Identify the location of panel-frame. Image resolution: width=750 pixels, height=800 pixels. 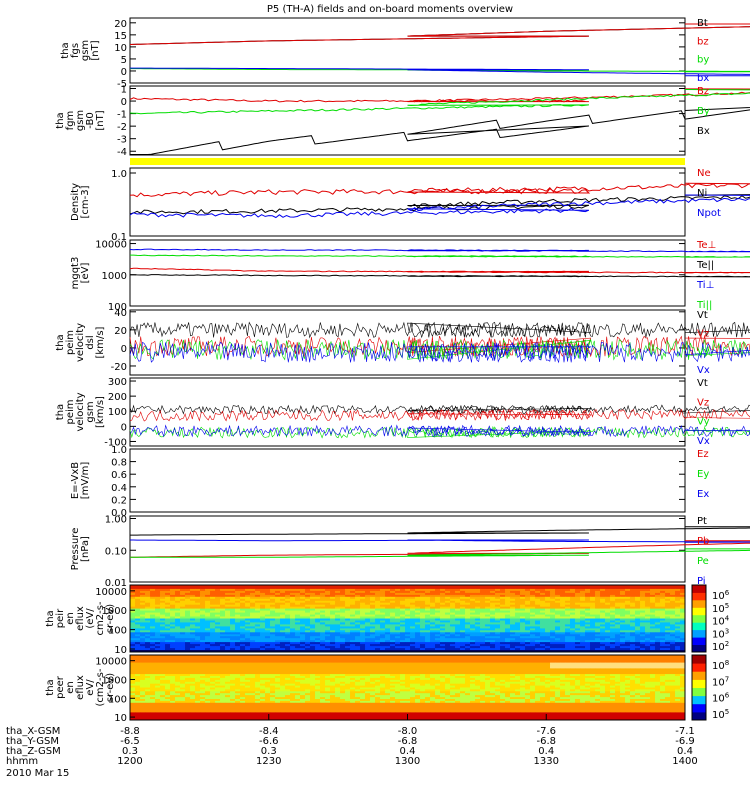
(407, 618).